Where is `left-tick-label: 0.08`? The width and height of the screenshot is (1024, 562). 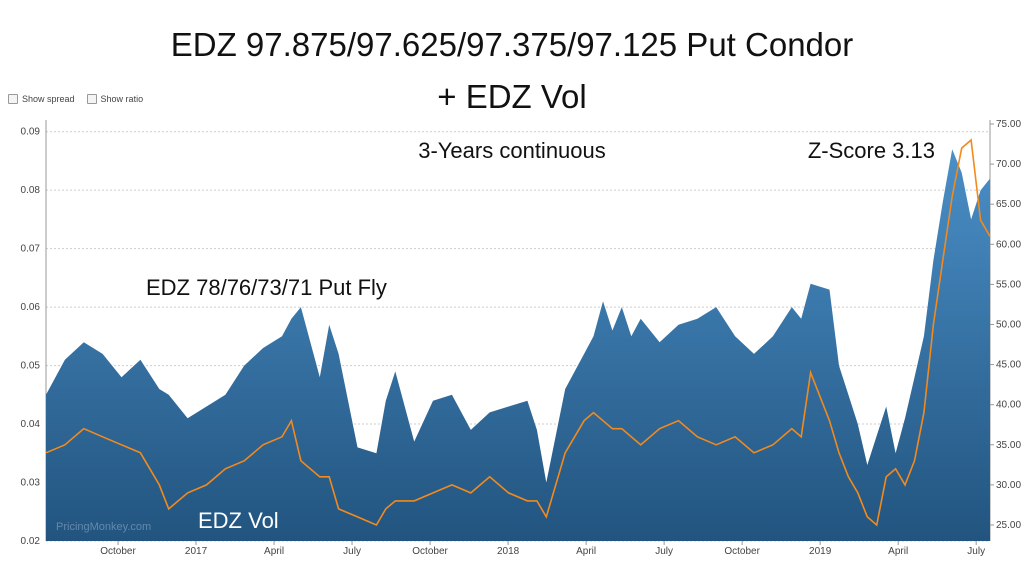 left-tick-label: 0.08 is located at coordinates (31, 190).